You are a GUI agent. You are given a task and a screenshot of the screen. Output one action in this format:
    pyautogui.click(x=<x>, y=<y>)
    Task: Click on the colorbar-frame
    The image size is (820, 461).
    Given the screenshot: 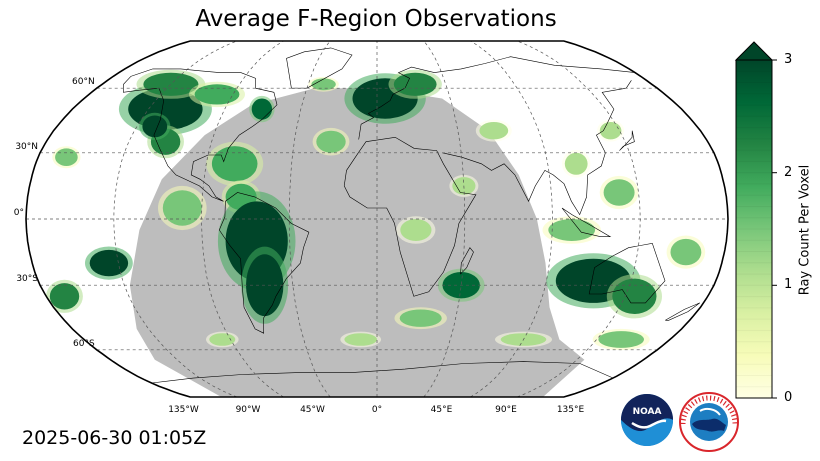 What is the action you would take?
    pyautogui.click(x=754, y=229)
    